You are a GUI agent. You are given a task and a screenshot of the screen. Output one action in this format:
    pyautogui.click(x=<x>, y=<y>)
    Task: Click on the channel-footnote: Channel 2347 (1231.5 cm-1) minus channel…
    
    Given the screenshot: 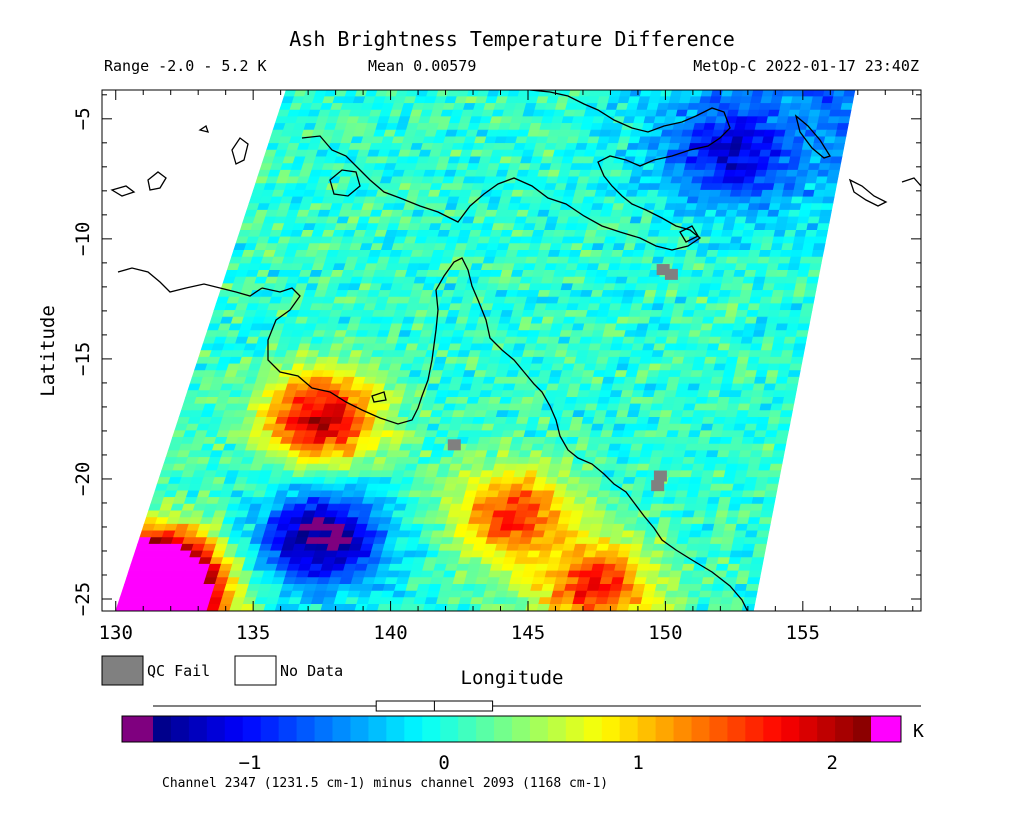 What is the action you would take?
    pyautogui.click(x=385, y=783)
    